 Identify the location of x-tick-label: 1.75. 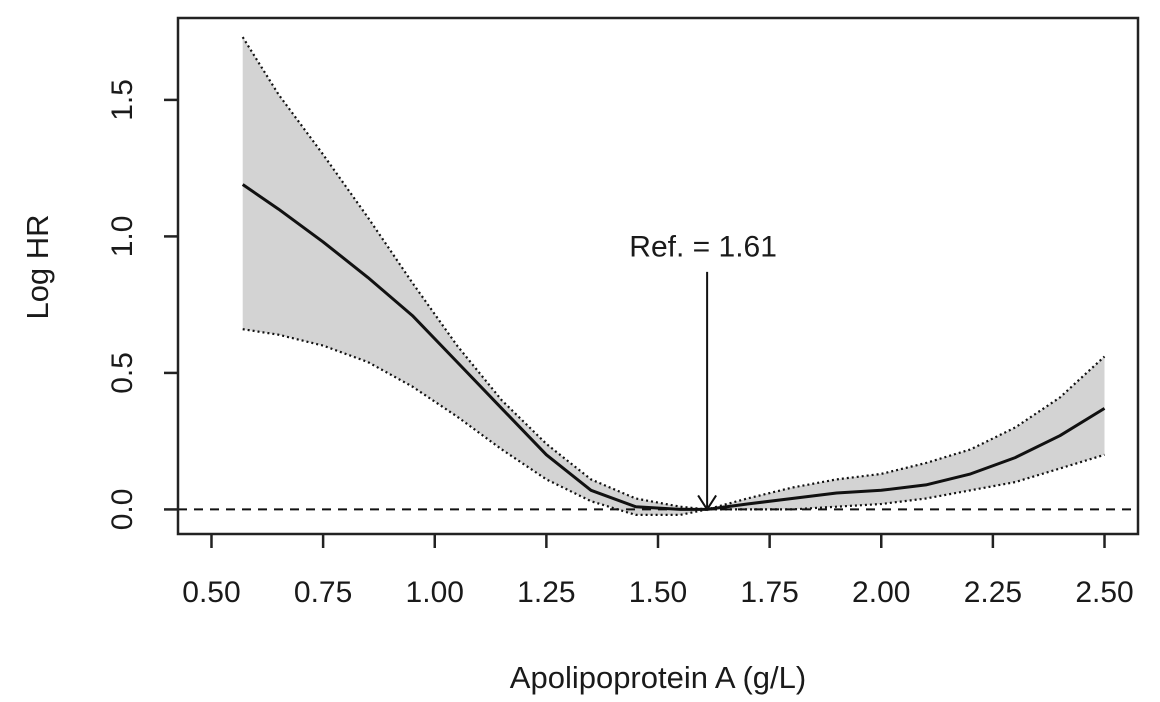
(769, 592).